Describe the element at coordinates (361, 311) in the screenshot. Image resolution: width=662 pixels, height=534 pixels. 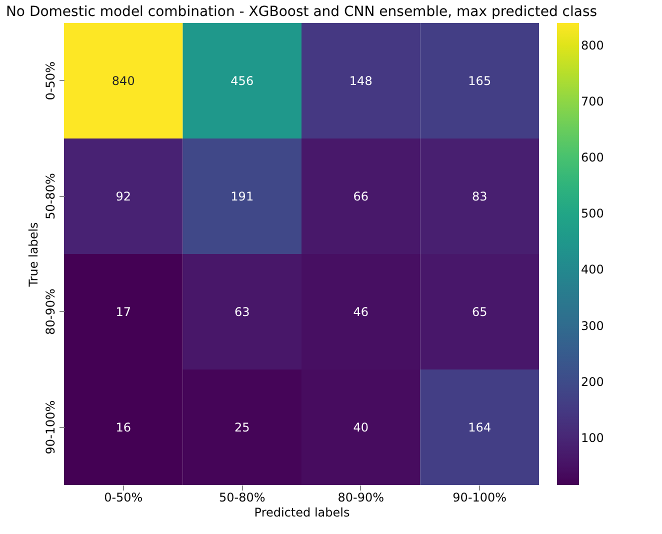
I see `data-label: 46` at that location.